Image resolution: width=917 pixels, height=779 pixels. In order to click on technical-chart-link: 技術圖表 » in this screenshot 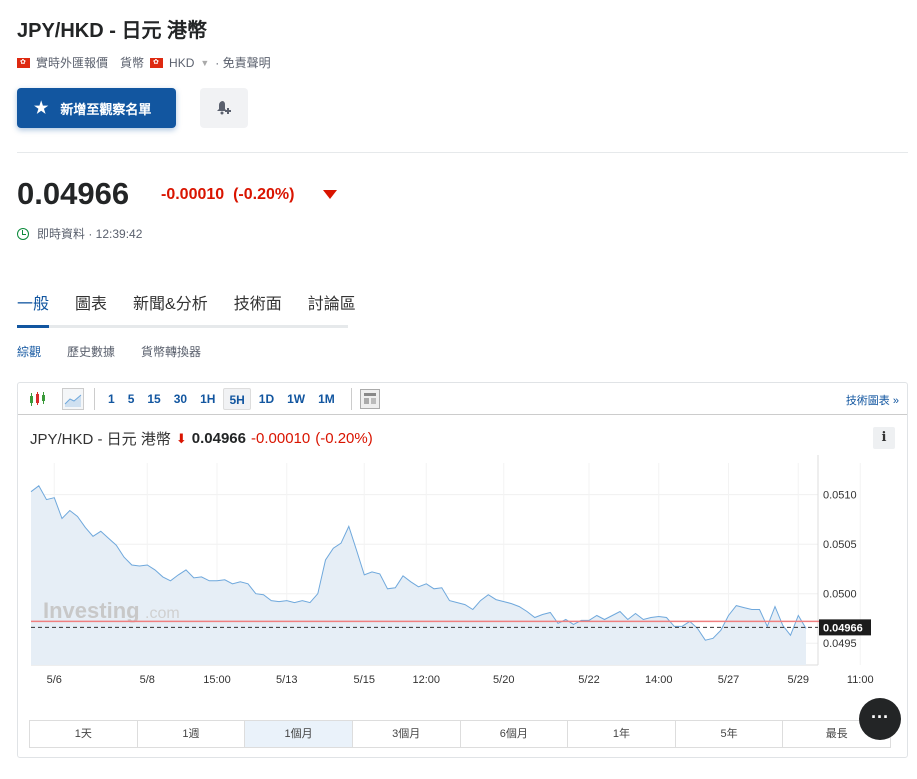, I will do `click(872, 401)`.